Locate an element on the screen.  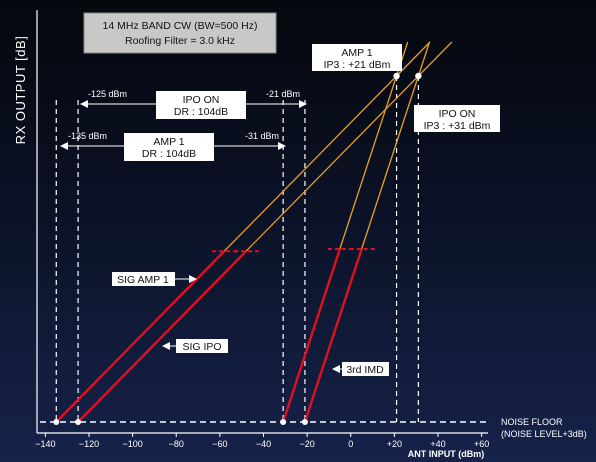
range-amp1-line2: DR : 104dB is located at coordinates (169, 154).